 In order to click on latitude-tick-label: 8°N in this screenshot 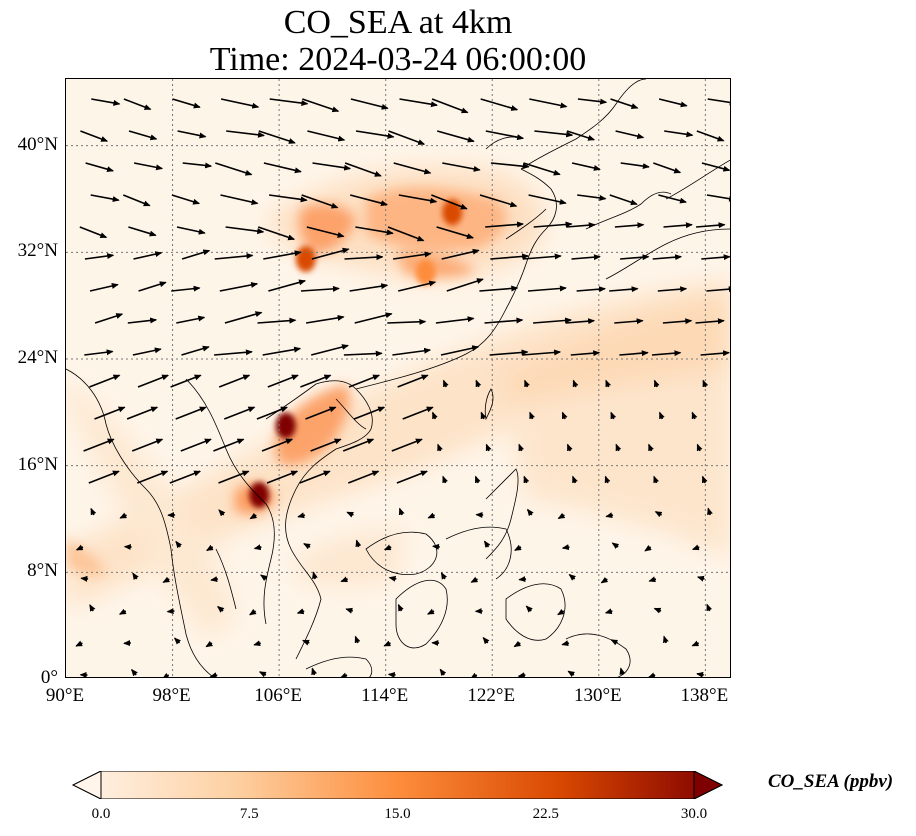, I will do `click(42, 571)`.